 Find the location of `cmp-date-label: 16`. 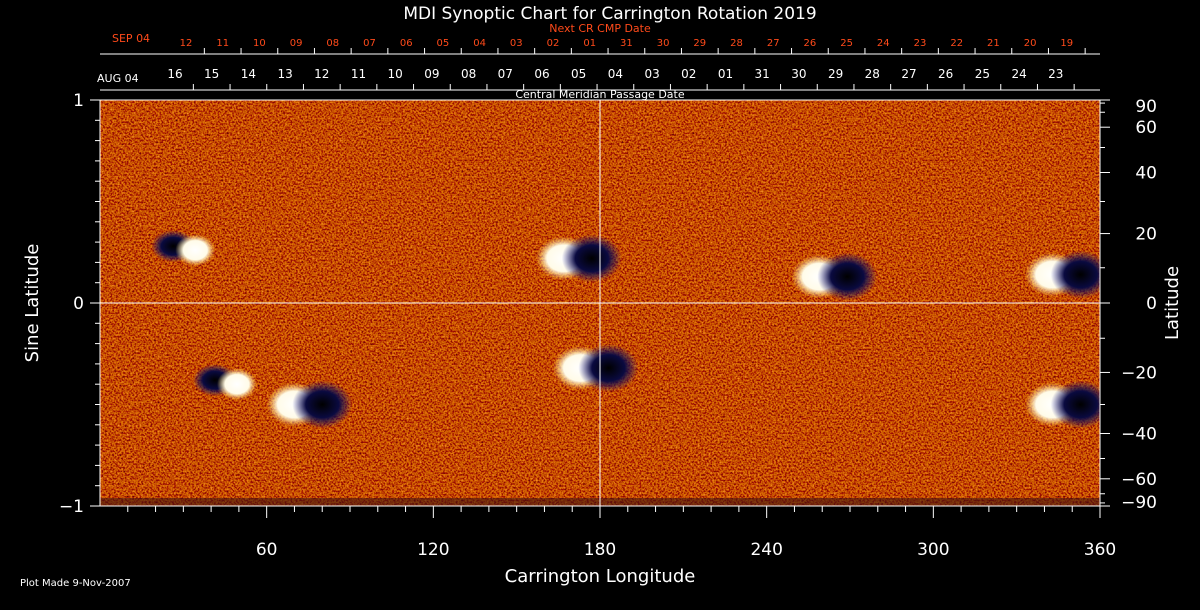

cmp-date-label: 16 is located at coordinates (174, 74).